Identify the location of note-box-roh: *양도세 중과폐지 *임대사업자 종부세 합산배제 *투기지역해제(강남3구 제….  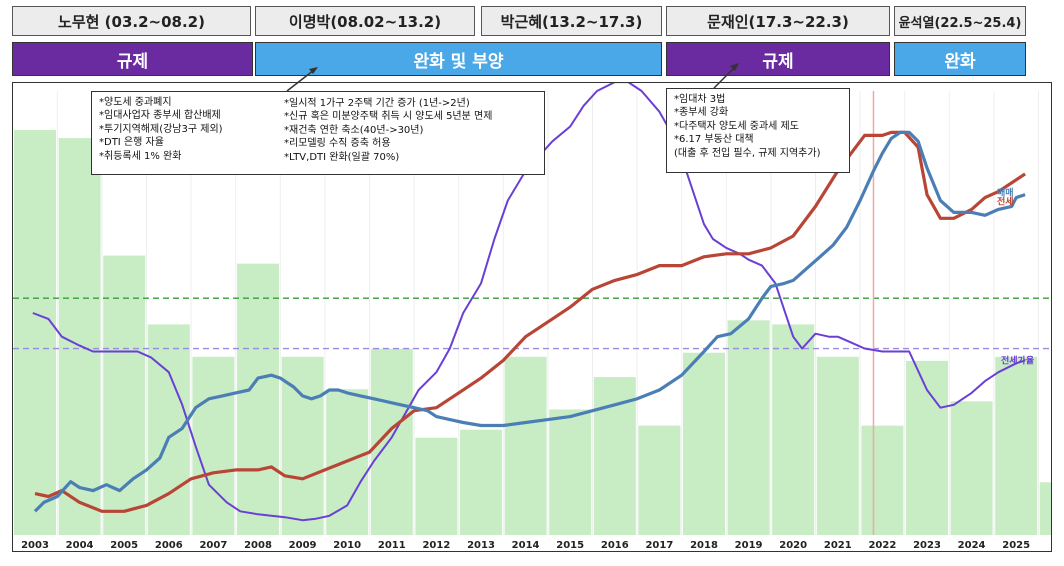
(318, 133).